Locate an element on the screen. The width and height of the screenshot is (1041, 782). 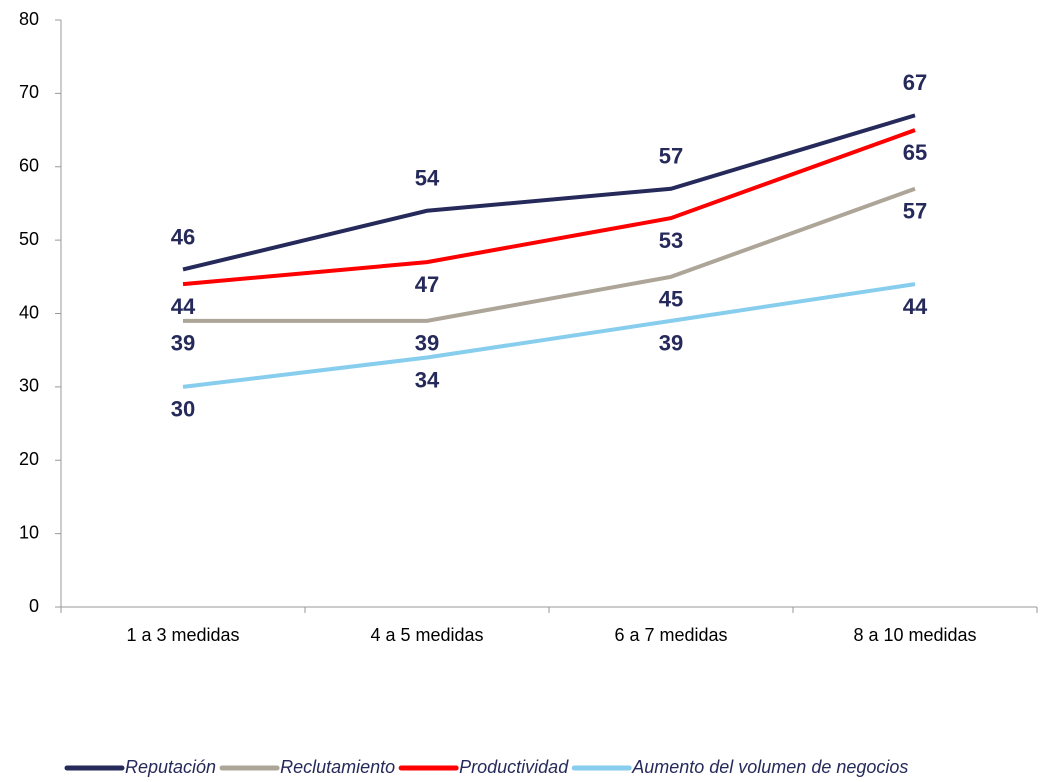
x-tick-label: 4 a 5 medidas is located at coordinates (426, 635).